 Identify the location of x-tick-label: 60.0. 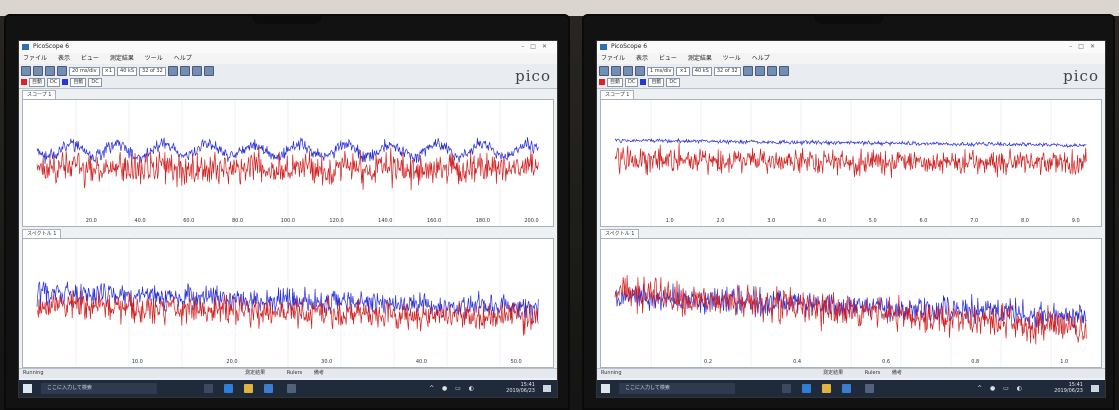
(188, 221).